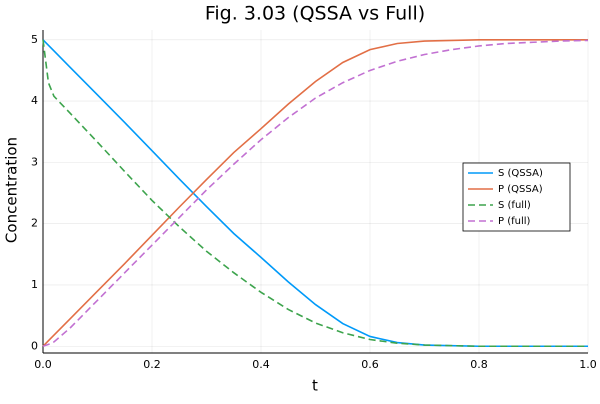  What do you see at coordinates (34, 161) in the screenshot?
I see `y-tick-label: 3` at bounding box center [34, 161].